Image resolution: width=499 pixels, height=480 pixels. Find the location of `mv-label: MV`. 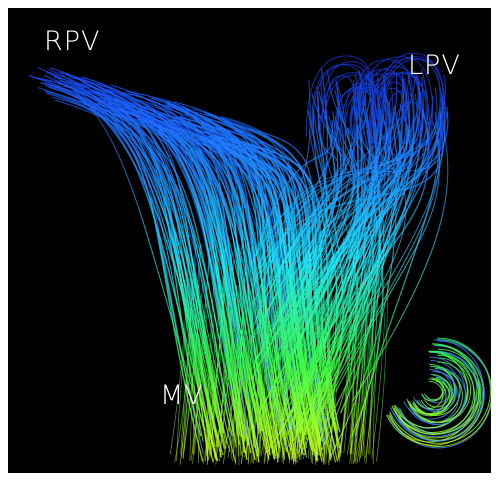

mv-label: MV is located at coordinates (182, 395).